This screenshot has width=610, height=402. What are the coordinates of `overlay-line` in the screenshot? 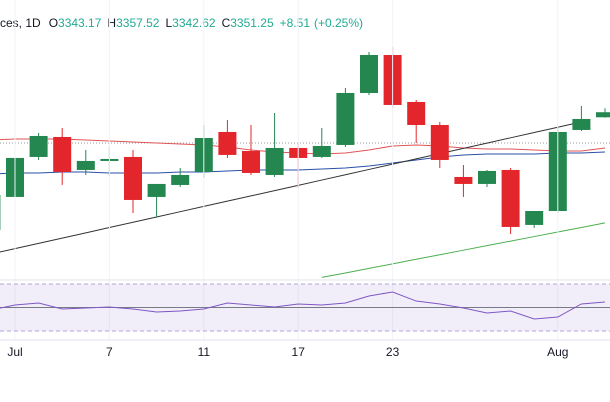 It's located at (463, 250).